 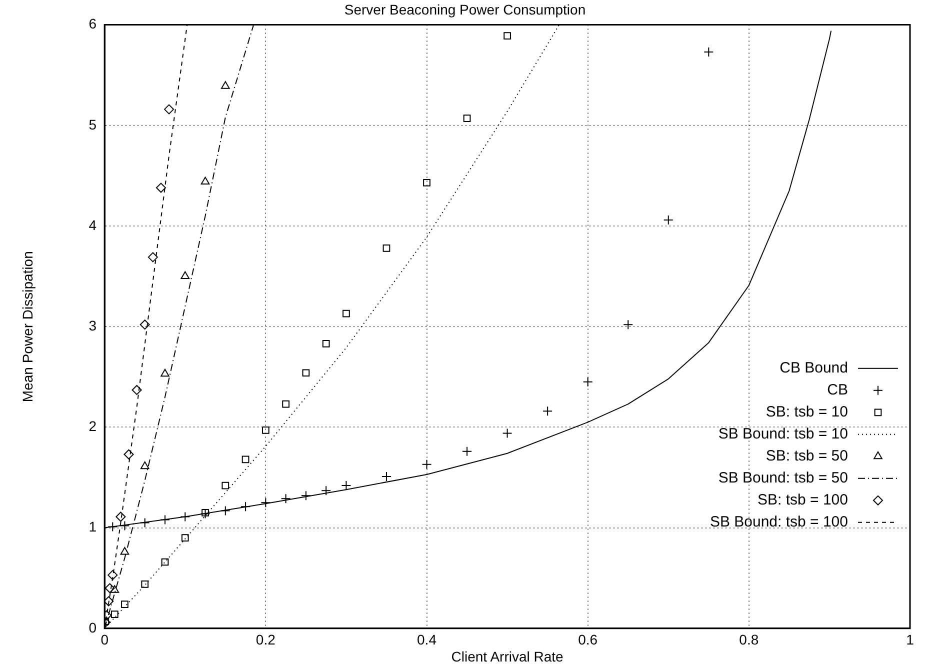 I want to click on x-tick-label: 0, so click(x=104, y=640).